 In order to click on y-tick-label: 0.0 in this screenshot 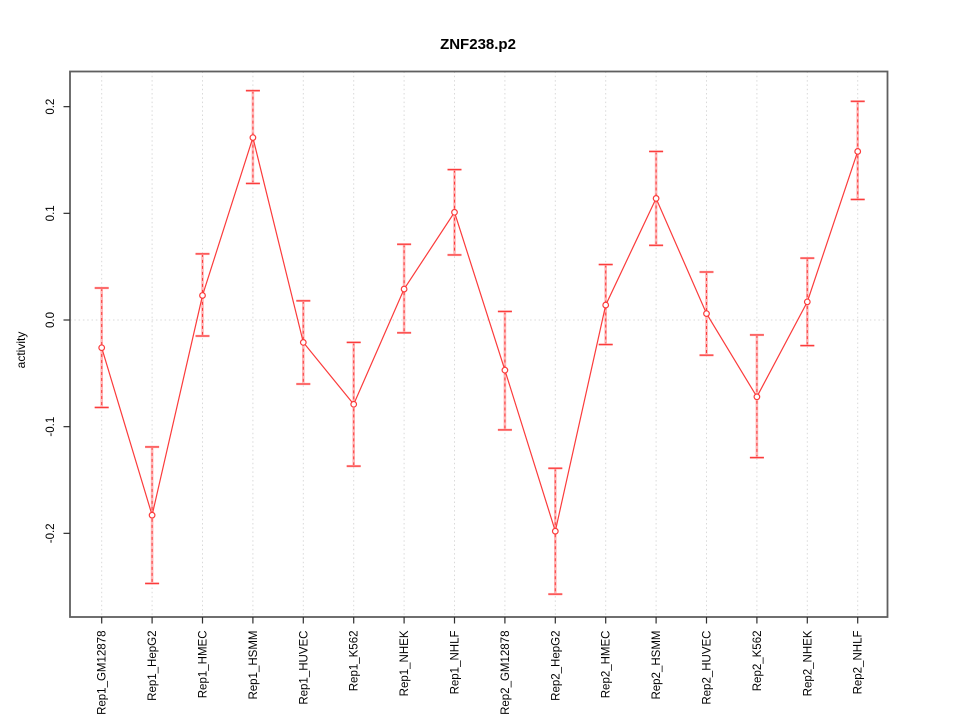, I will do `click(51, 320)`.